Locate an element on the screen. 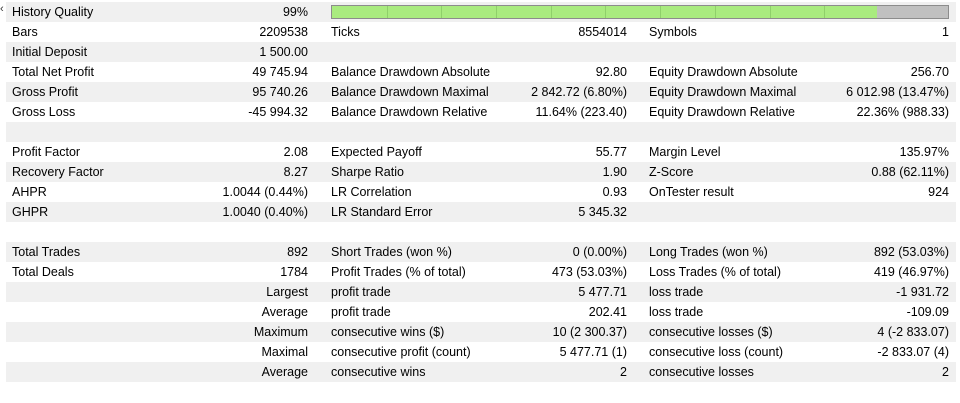  value-col1: 1784 is located at coordinates (294, 272).